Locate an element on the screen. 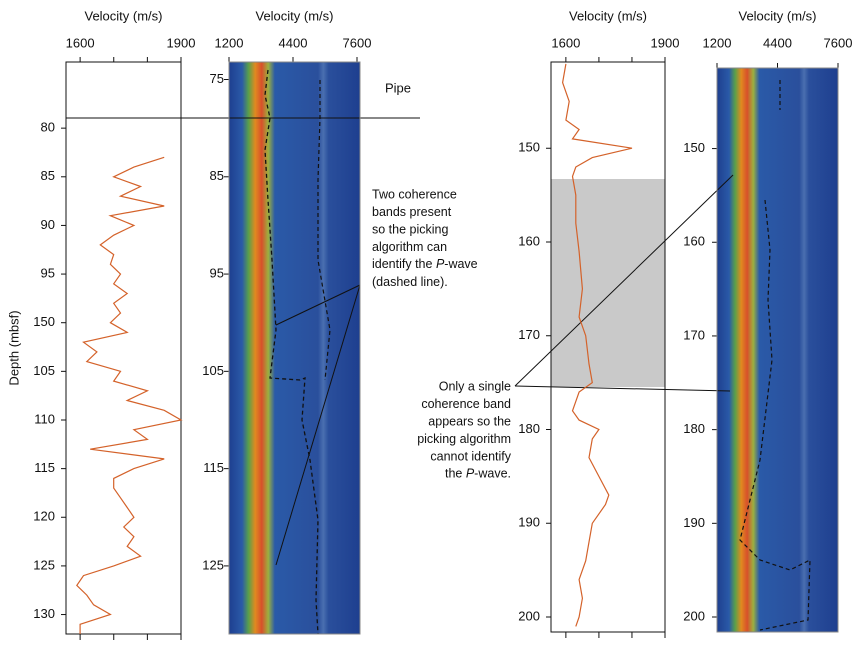 The width and height of the screenshot is (855, 656). annotation-line: bands present is located at coordinates (412, 212).